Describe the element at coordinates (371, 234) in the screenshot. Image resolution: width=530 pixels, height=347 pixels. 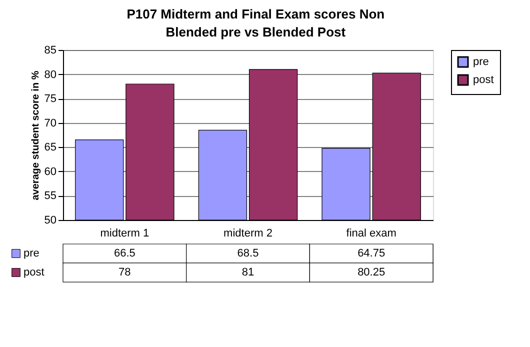
I see `x-tick-label: final exam` at that location.